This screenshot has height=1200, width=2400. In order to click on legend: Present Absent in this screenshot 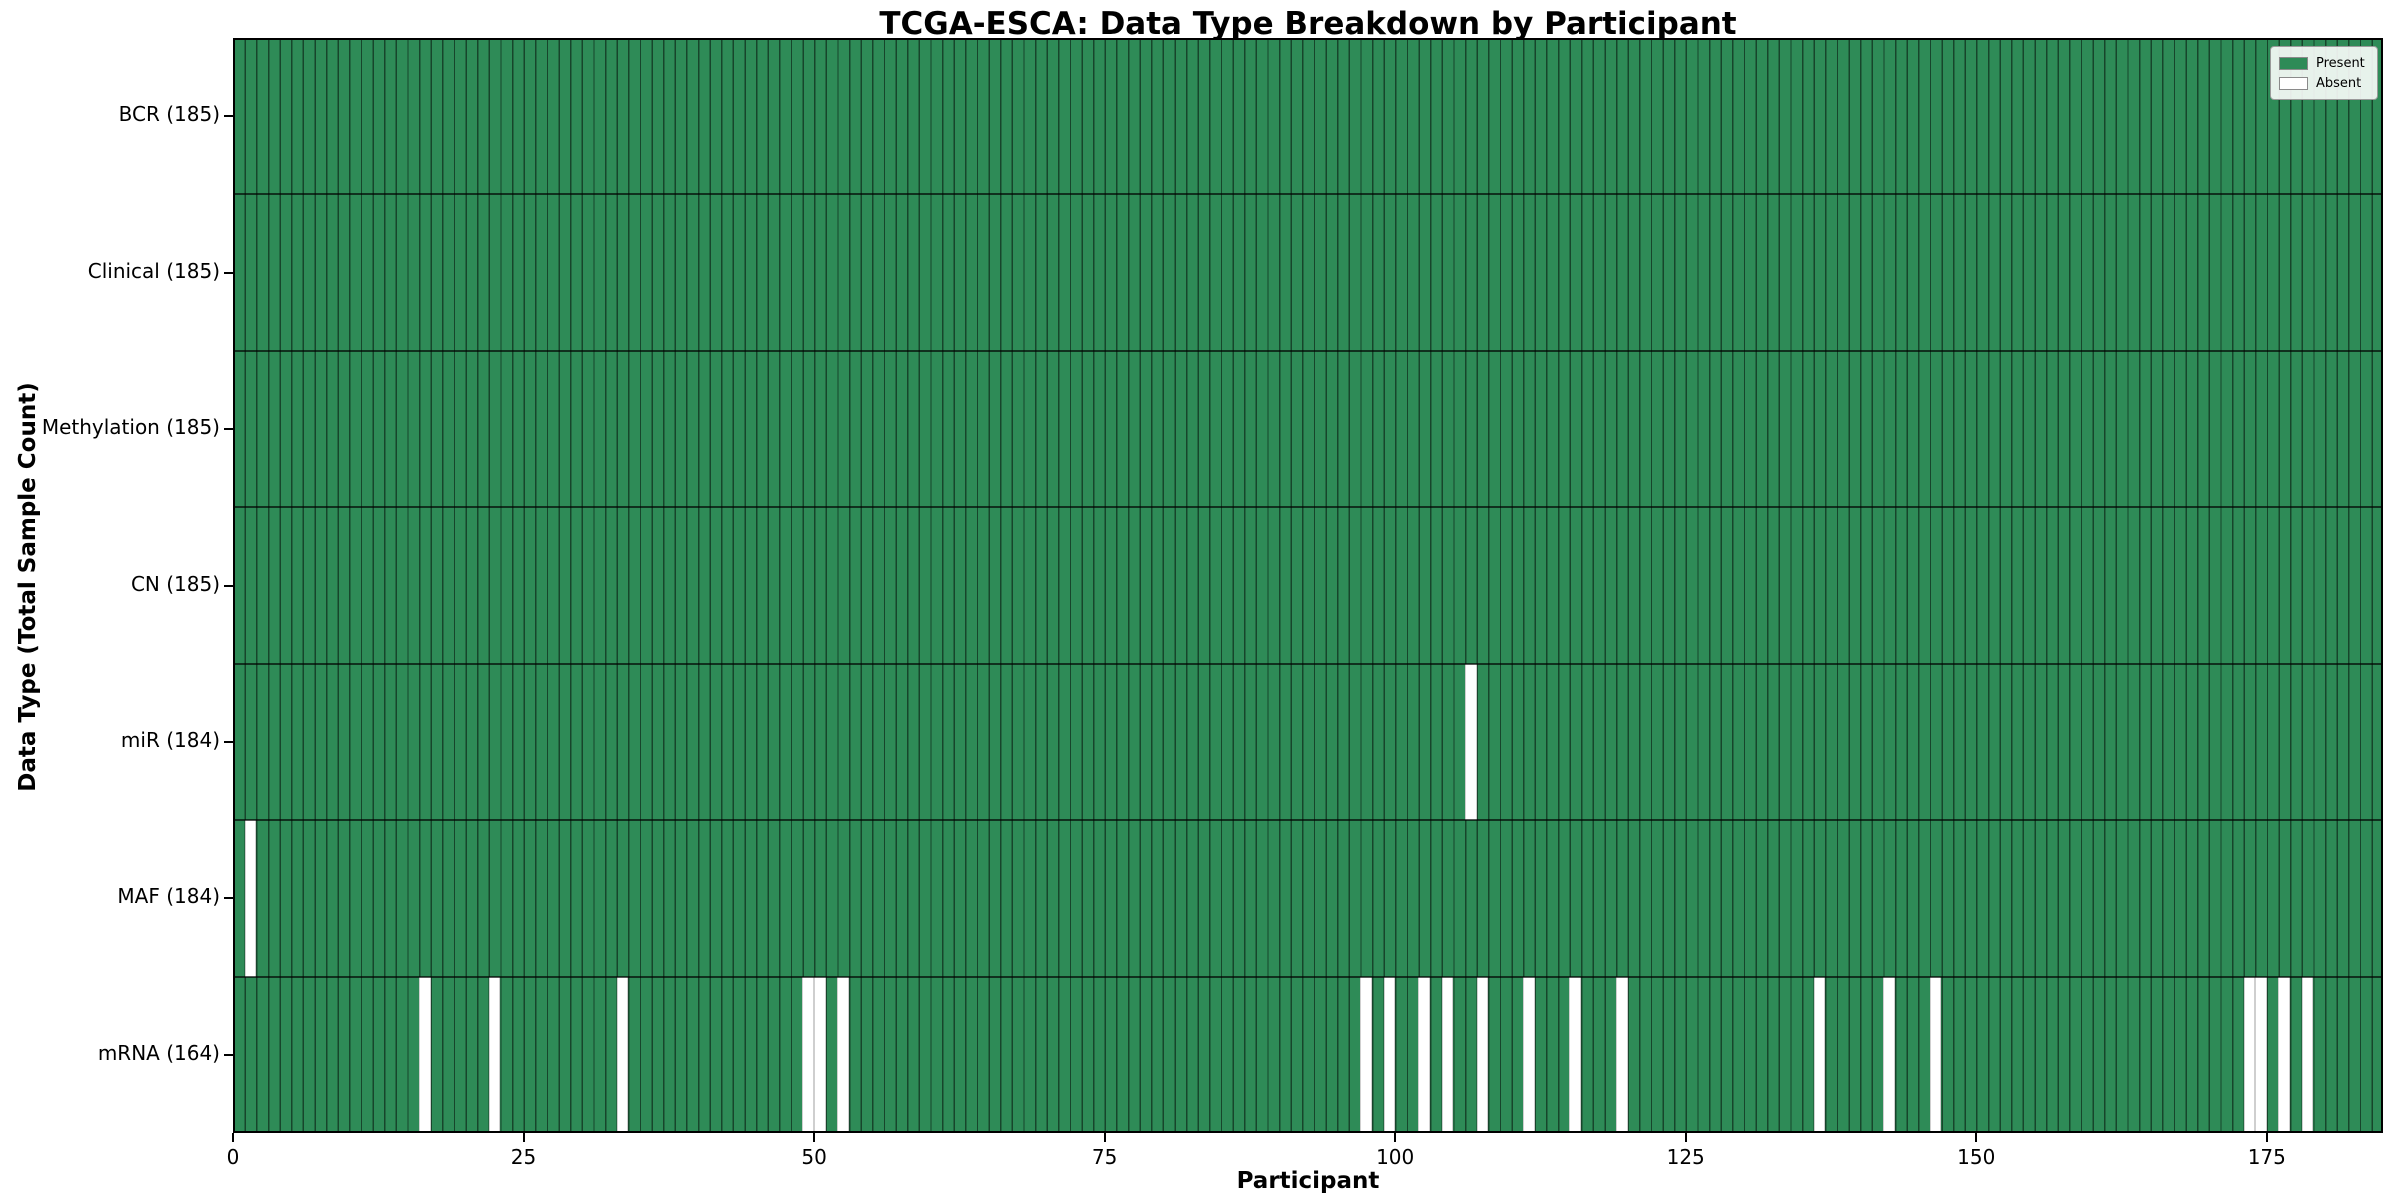, I will do `click(2324, 73)`.